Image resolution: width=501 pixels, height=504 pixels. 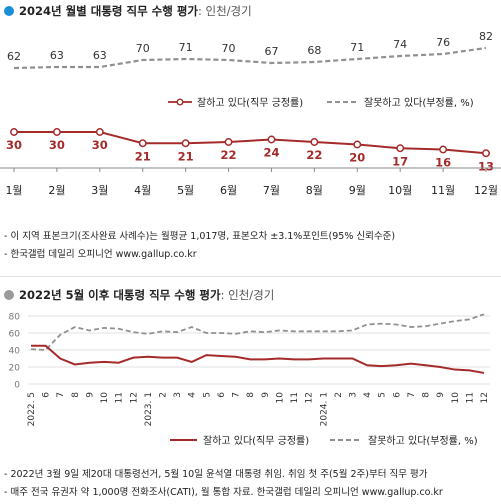 I want to click on approve-data-label: 13, so click(x=486, y=166).